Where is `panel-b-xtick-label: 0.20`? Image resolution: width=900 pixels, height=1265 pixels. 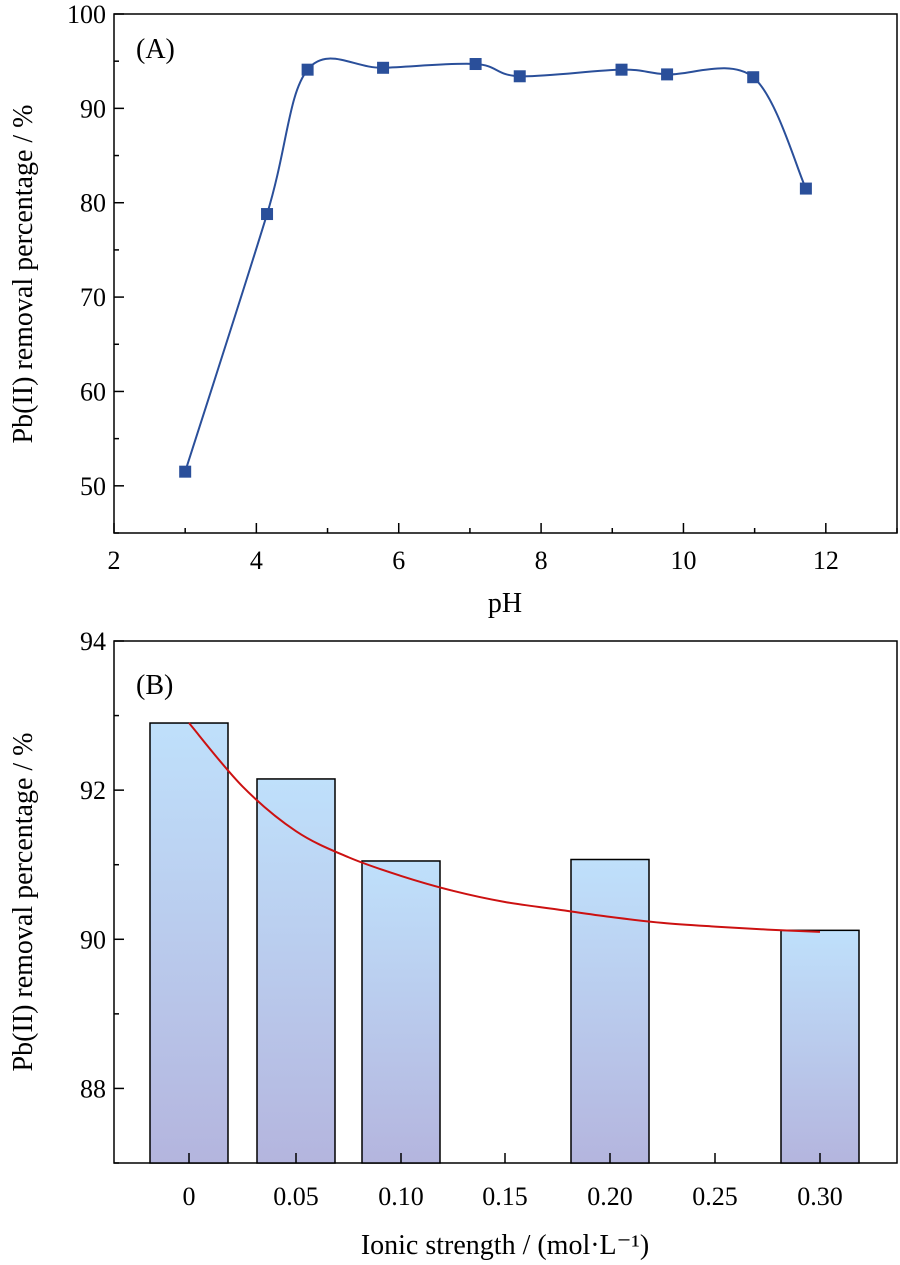
panel-b-xtick-label: 0.20 is located at coordinates (610, 1196).